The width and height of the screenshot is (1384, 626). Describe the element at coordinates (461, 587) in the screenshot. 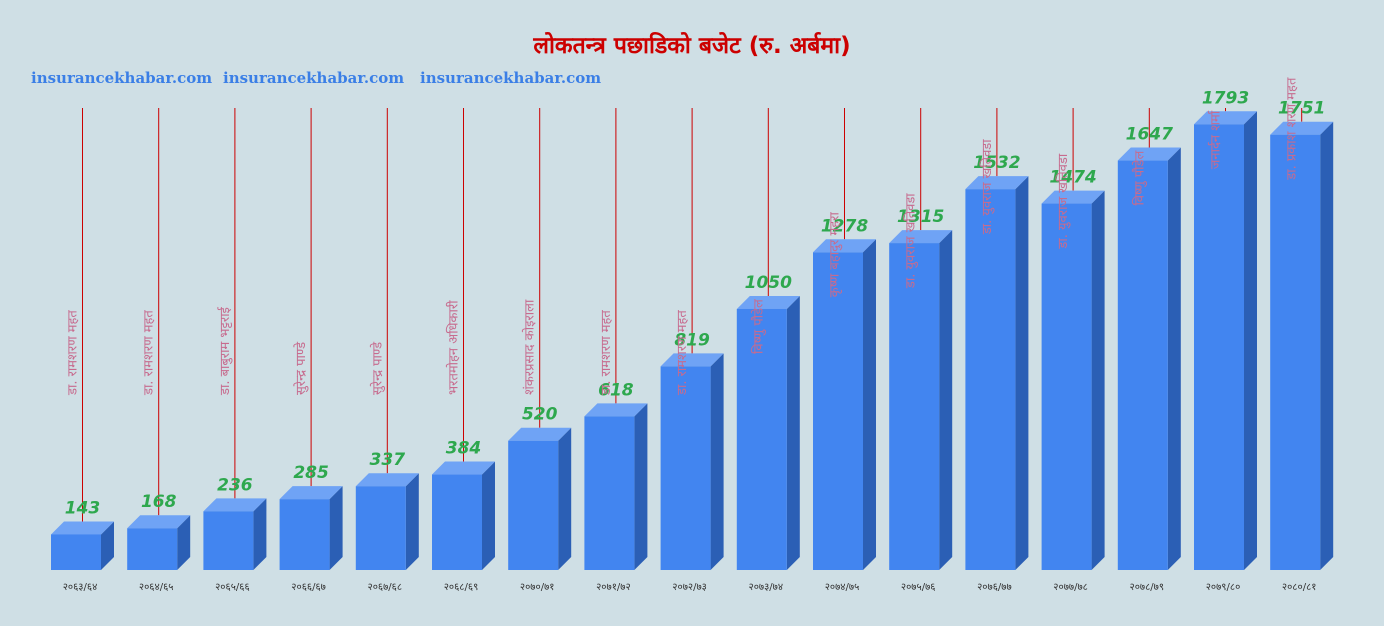

I see `category-label: २०६८/६९` at that location.